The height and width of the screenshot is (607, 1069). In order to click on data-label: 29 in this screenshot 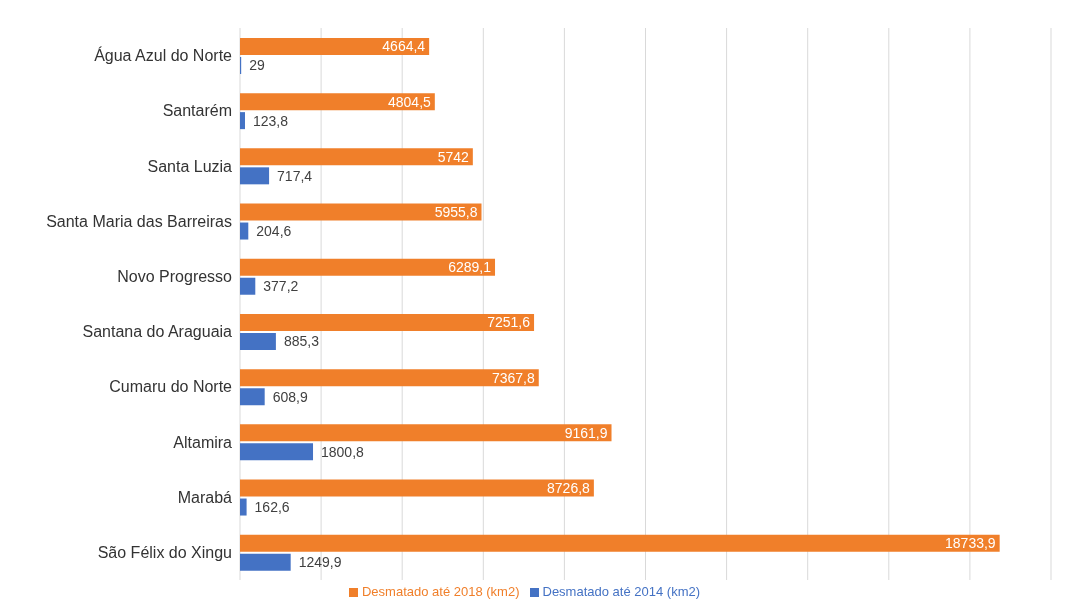, I will do `click(257, 65)`.